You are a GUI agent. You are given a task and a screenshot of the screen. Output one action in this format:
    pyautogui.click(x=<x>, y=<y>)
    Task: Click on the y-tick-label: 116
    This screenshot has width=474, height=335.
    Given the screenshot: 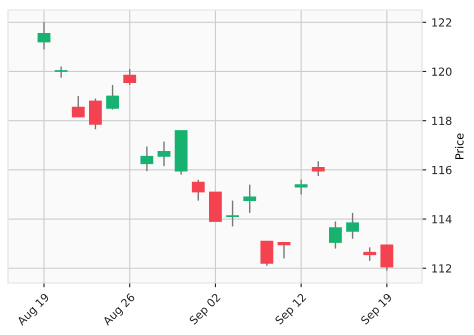 What is the action you would take?
    pyautogui.click(x=442, y=170)
    